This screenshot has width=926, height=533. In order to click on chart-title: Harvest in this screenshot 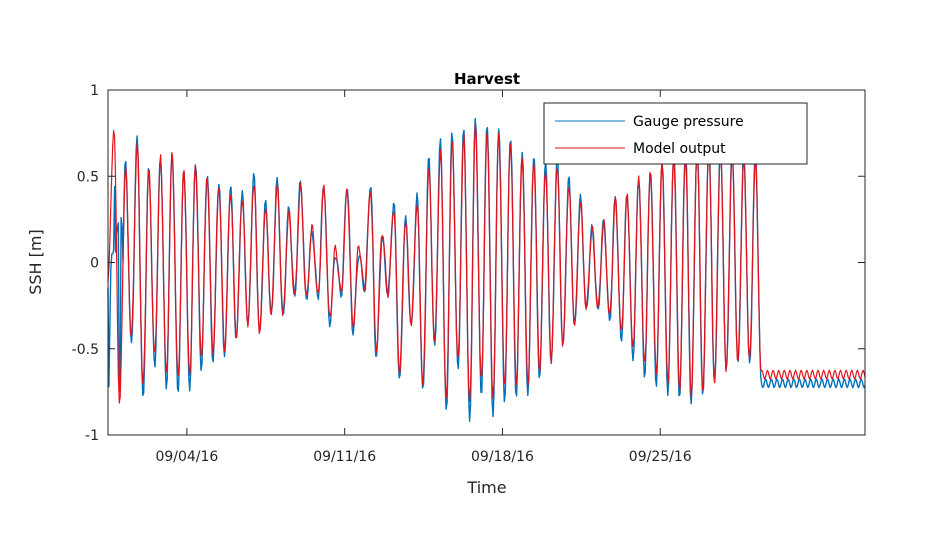, I will do `click(487, 79)`.